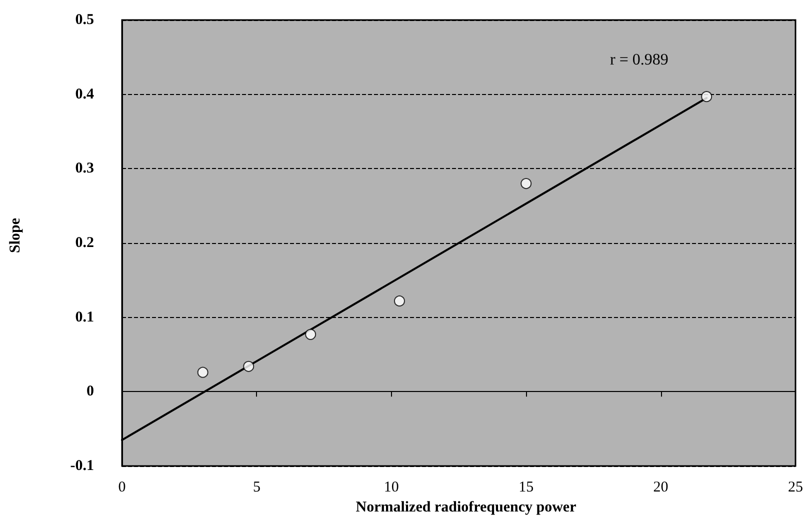 The height and width of the screenshot is (525, 806). Describe the element at coordinates (84, 243) in the screenshot. I see `y-tick-label: 0.2` at that location.